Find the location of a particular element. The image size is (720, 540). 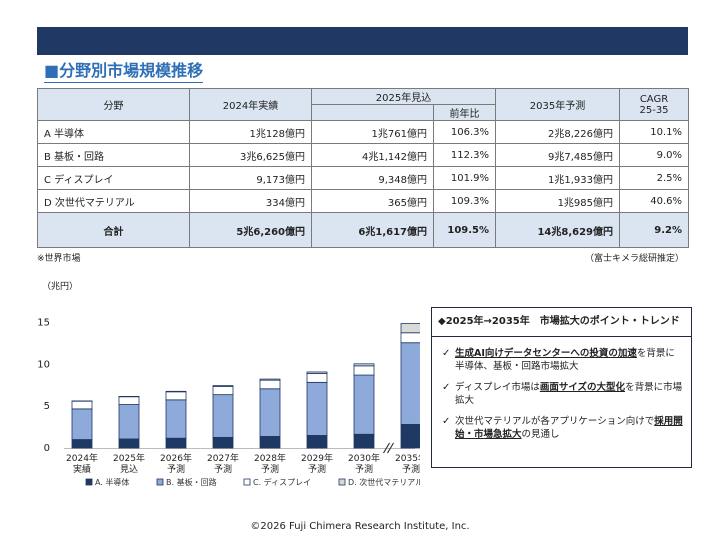

header-2024: 2024年実績 is located at coordinates (250, 104).